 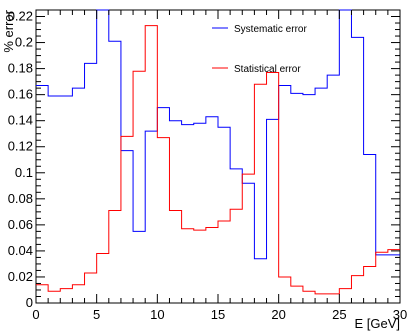 What do you see at coordinates (29, 302) in the screenshot?
I see `y-tick-label: 0` at bounding box center [29, 302].